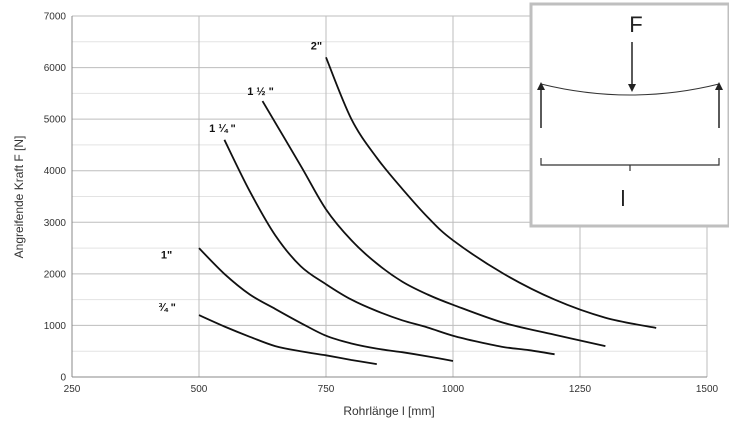 This screenshot has width=729, height=423. Describe the element at coordinates (719, 86) in the screenshot. I see `right-support-arrowhead` at that location.